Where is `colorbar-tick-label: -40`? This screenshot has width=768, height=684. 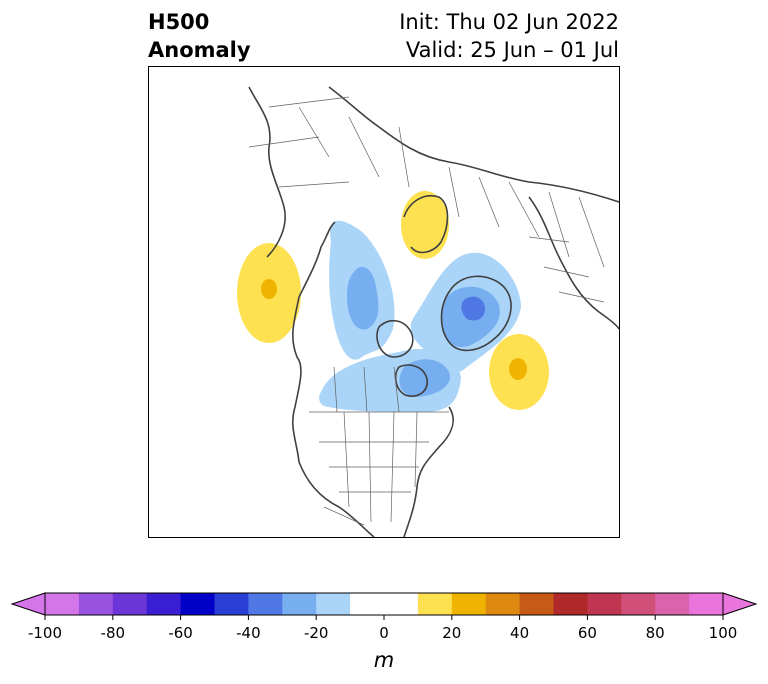
colorbar-tick-label: -40 is located at coordinates (248, 633).